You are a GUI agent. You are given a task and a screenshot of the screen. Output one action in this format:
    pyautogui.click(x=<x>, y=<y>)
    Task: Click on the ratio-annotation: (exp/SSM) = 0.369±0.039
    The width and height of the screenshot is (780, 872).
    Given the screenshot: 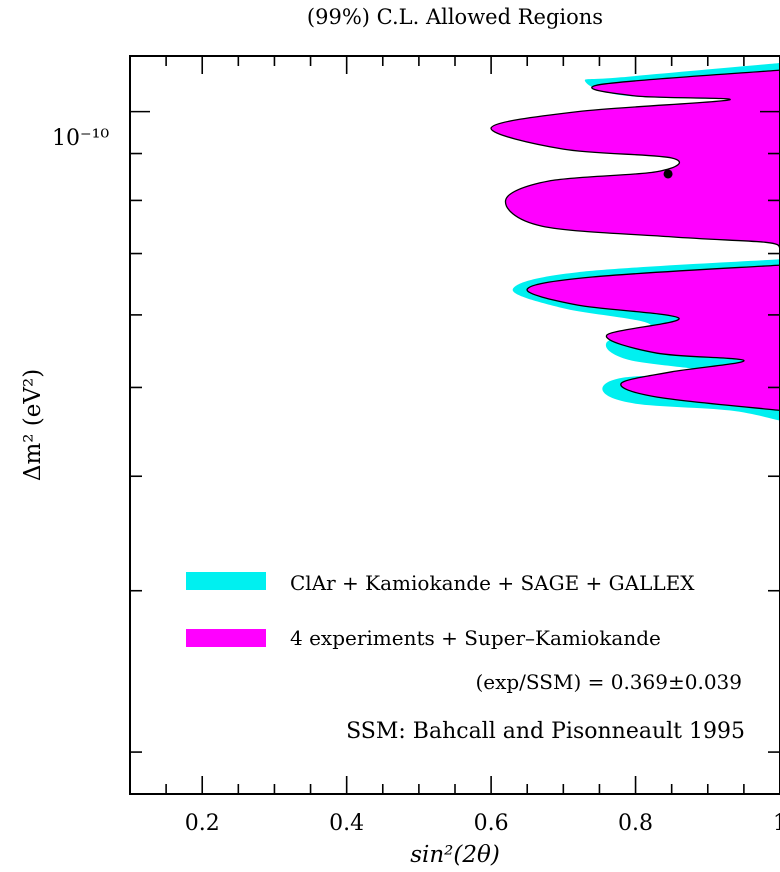 What is the action you would take?
    pyautogui.click(x=608, y=682)
    